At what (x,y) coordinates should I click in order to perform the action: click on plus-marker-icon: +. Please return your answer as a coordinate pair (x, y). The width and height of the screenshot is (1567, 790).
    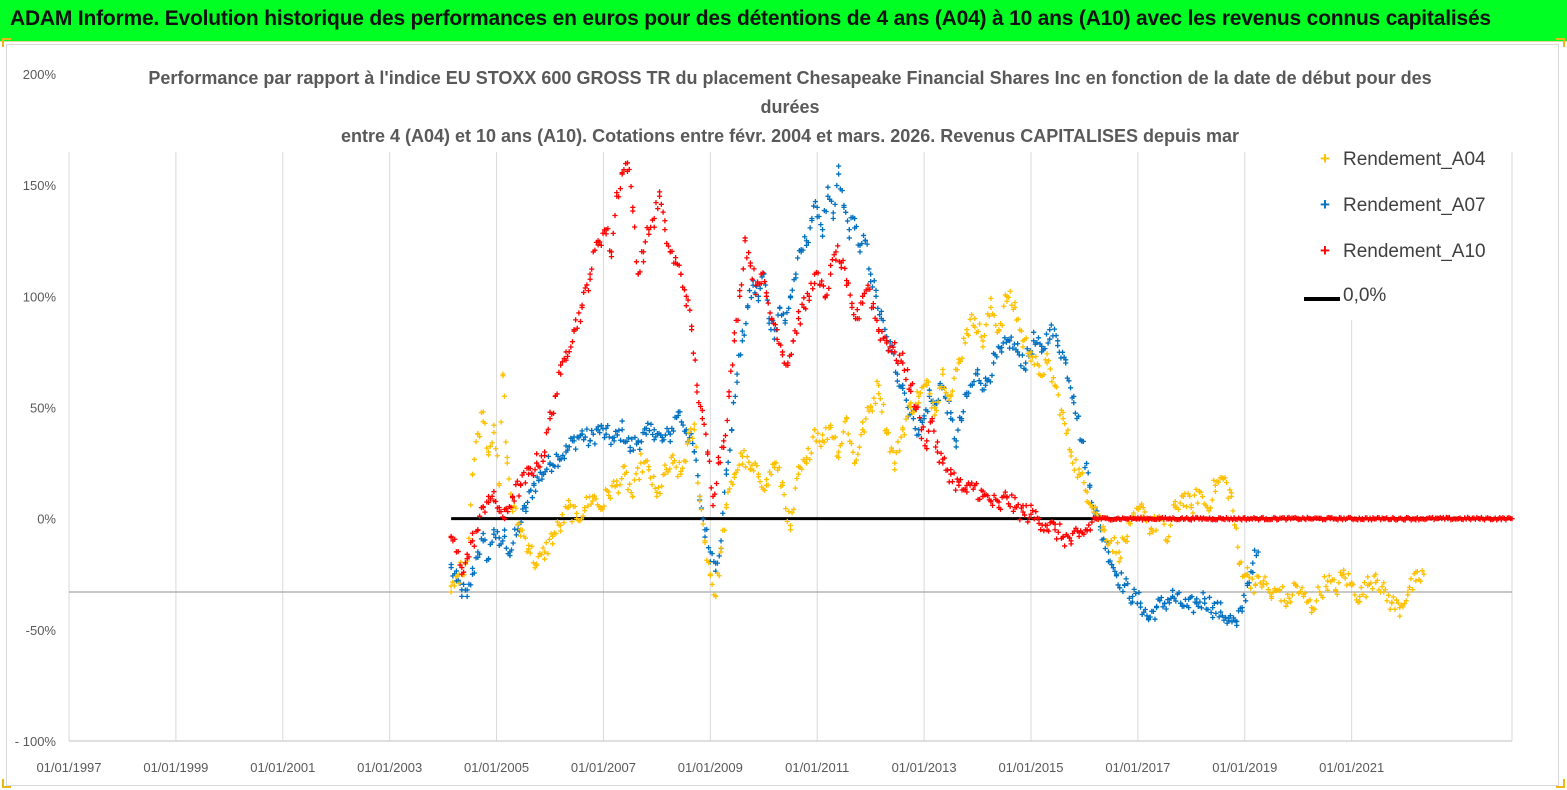
    Looking at the image, I should click on (1325, 158).